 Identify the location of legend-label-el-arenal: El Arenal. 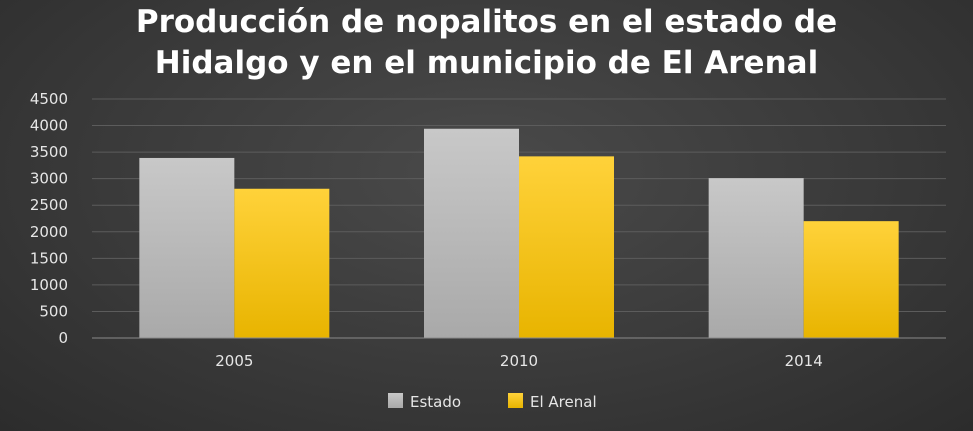
(563, 402).